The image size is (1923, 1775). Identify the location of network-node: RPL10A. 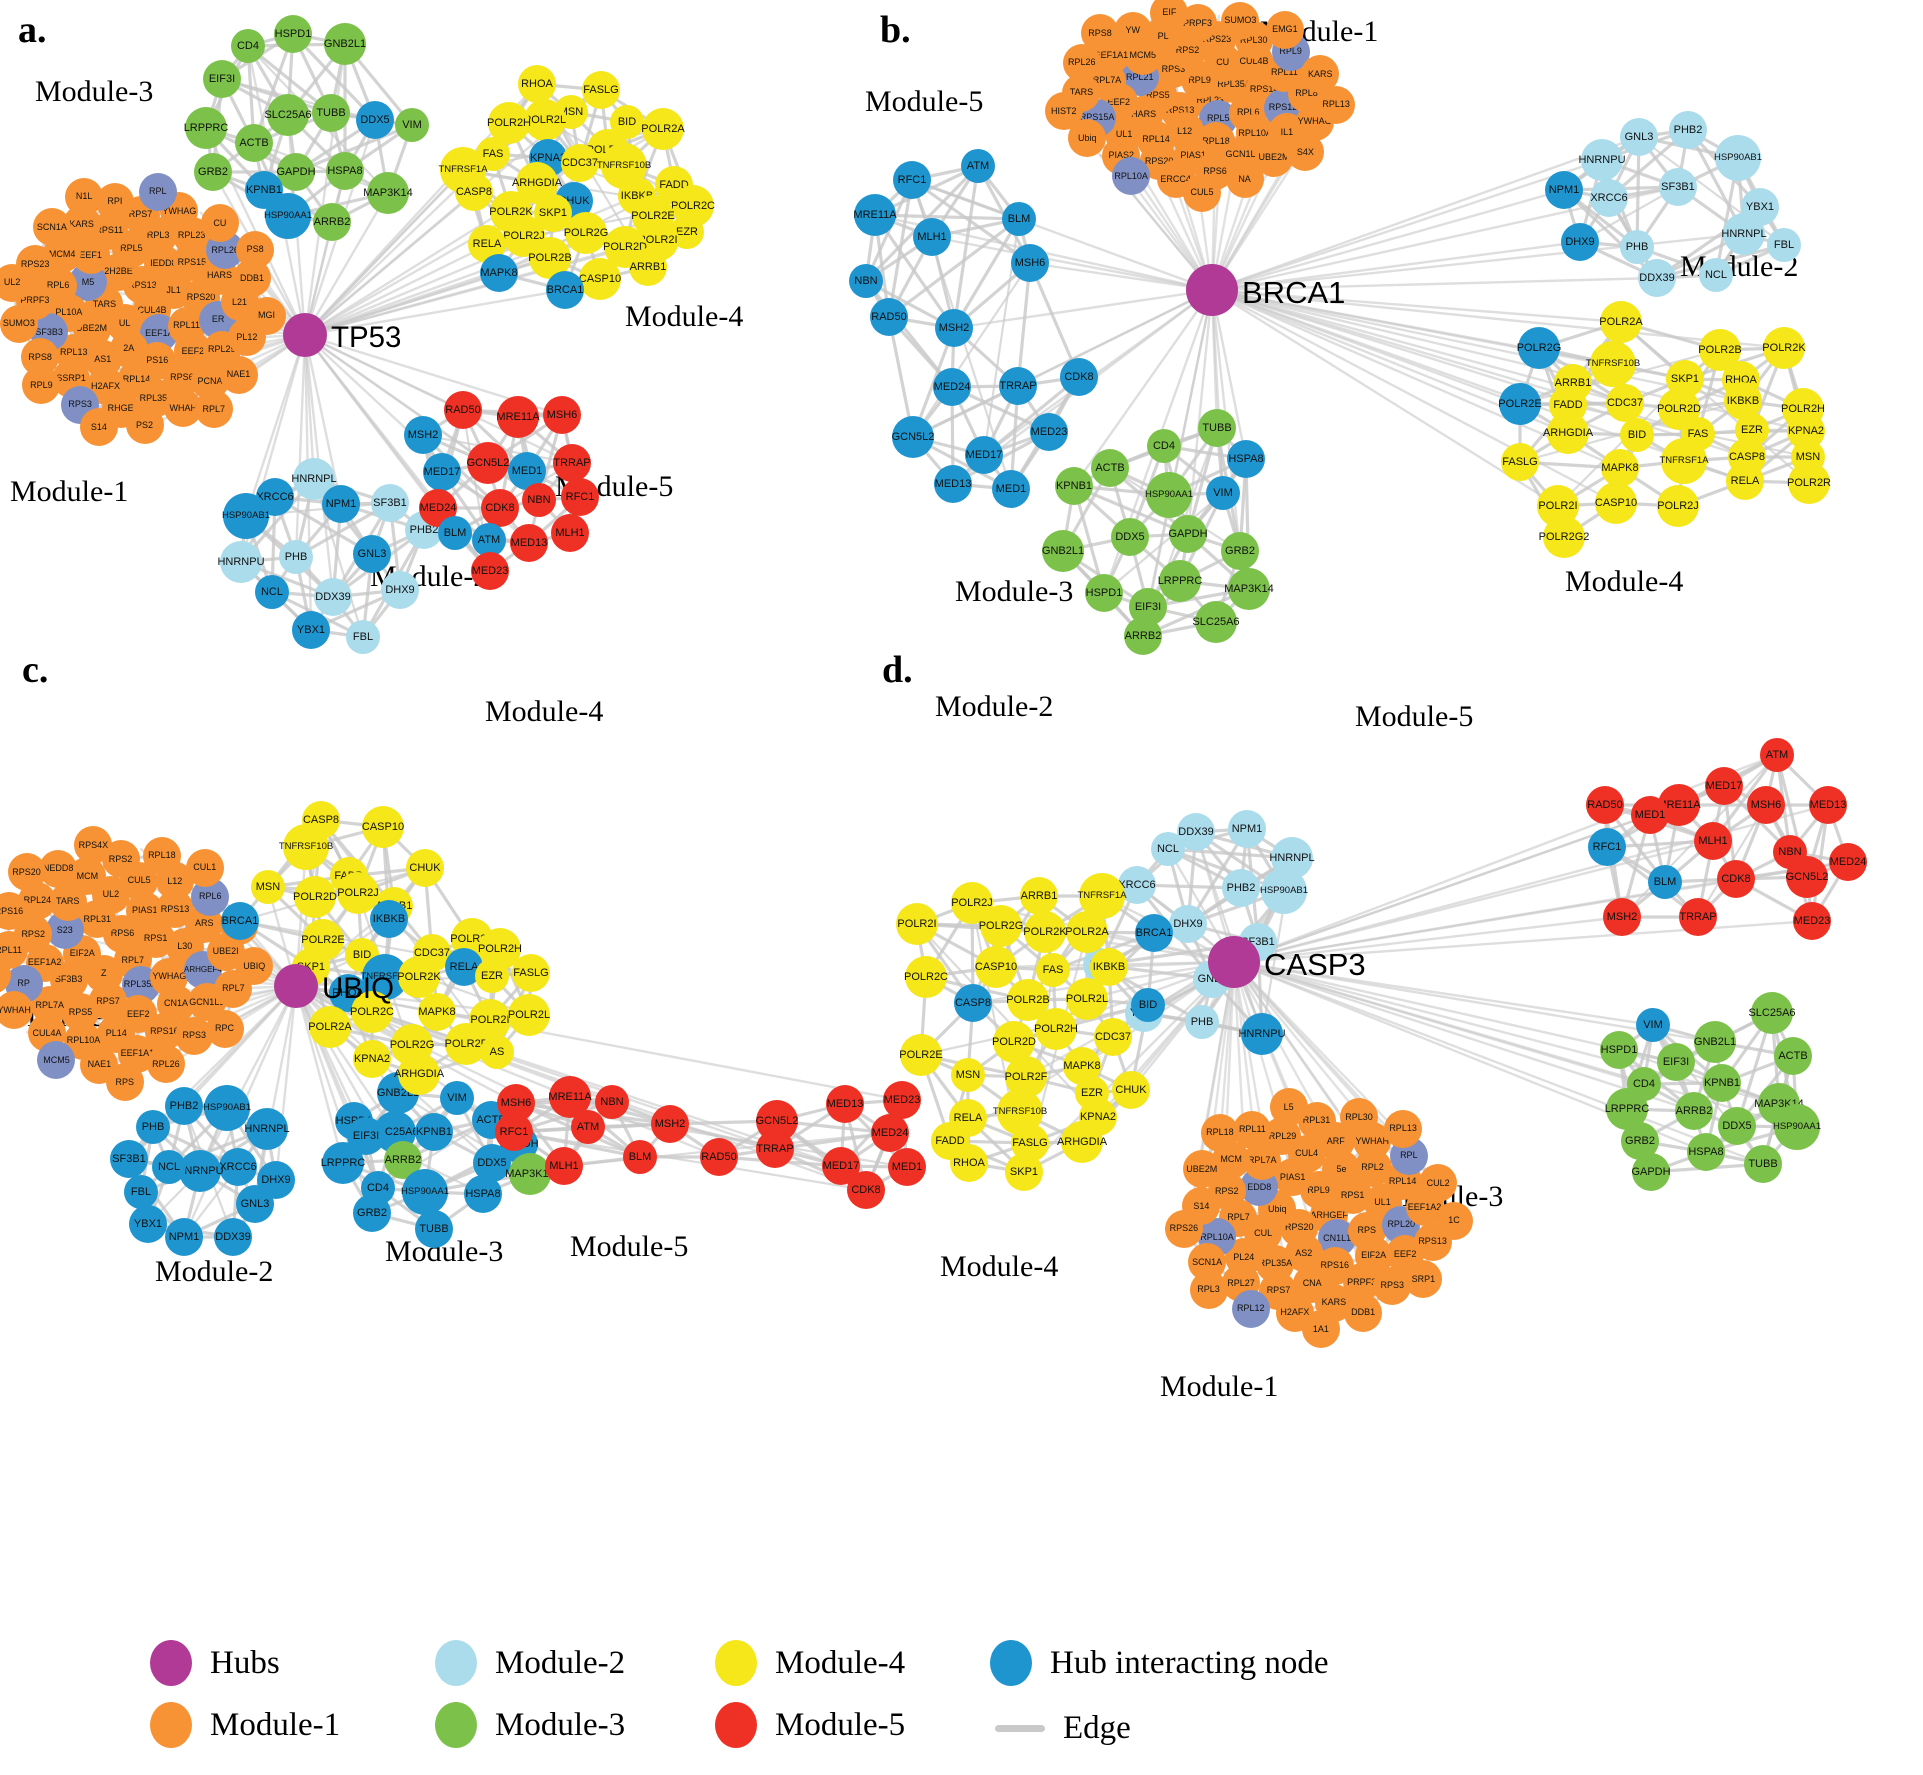
(1131, 176).